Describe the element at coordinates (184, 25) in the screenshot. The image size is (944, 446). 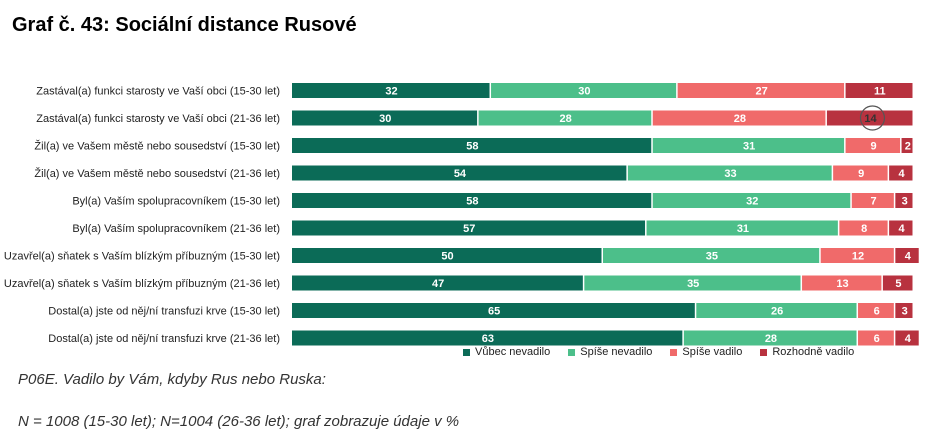
I see `page-title: Graf č. 43: Sociální distance Rusové` at that location.